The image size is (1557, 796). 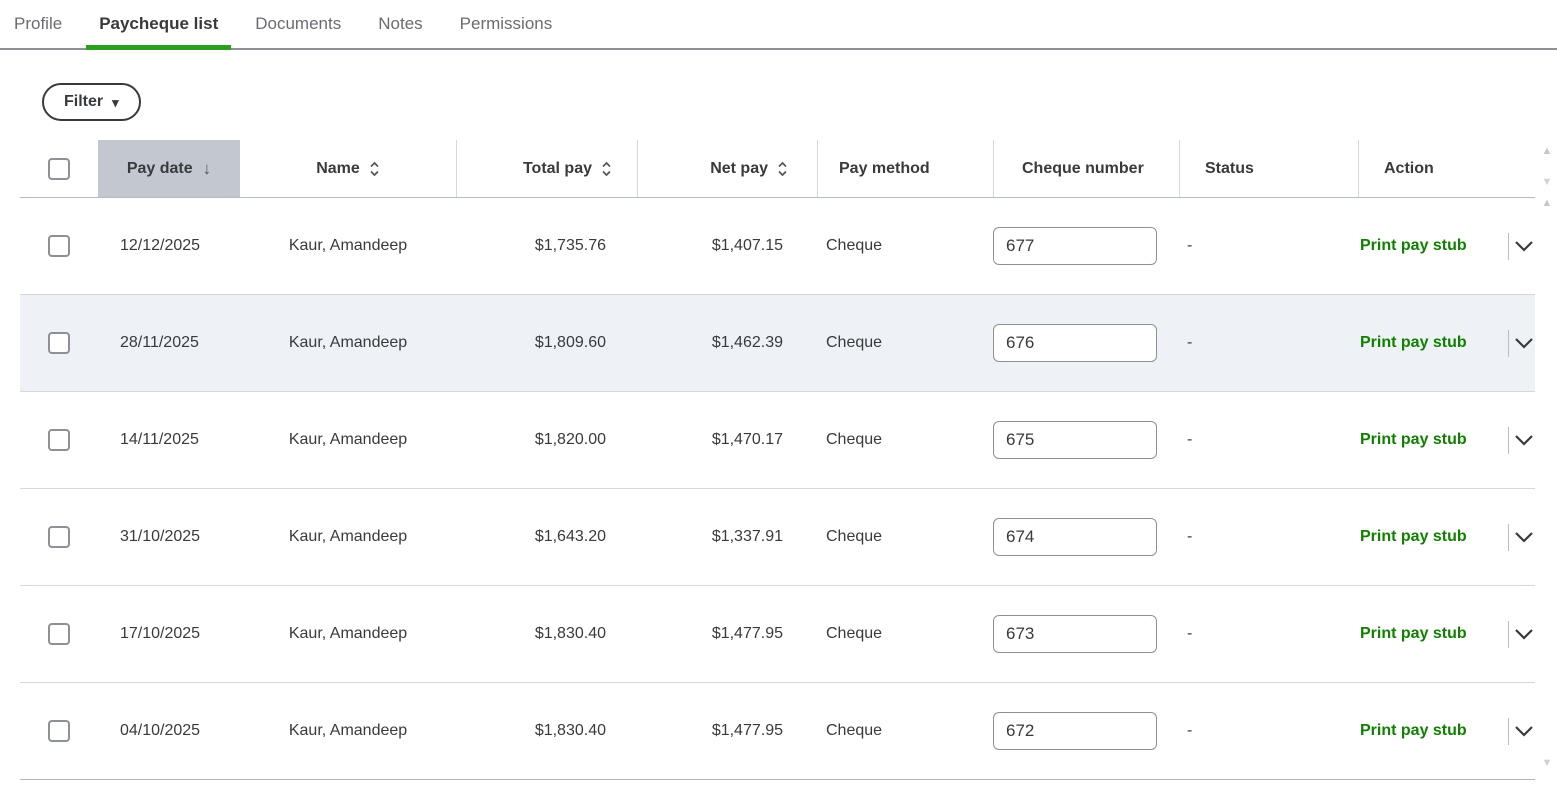 What do you see at coordinates (159, 439) in the screenshot?
I see `pay-date-cell: 14/11/2025` at bounding box center [159, 439].